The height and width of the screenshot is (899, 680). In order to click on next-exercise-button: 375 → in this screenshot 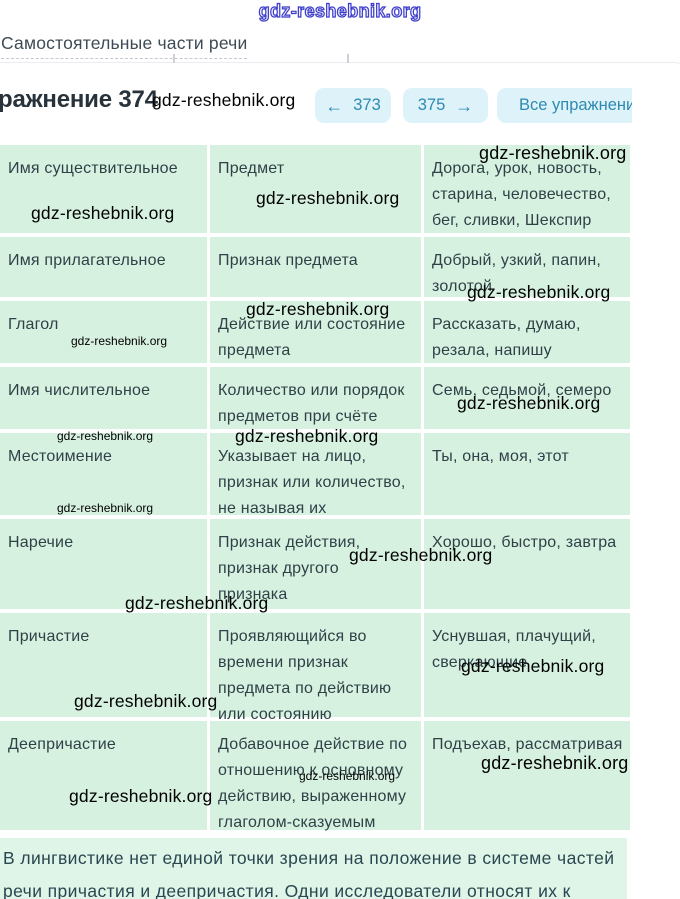, I will do `click(445, 105)`.